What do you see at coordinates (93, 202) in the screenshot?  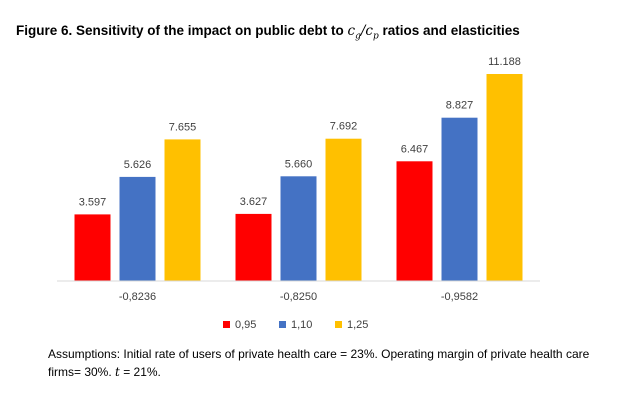 I see `data-label: 3.597` at bounding box center [93, 202].